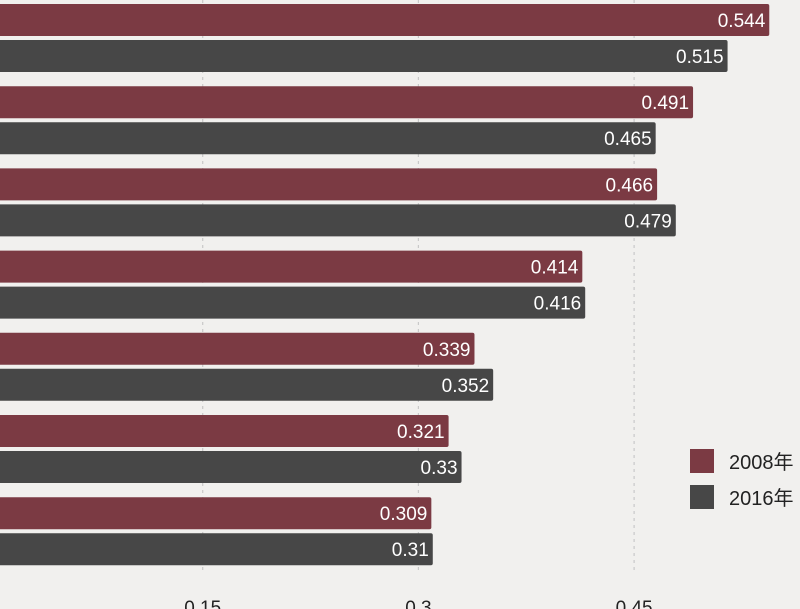  What do you see at coordinates (447, 350) in the screenshot?
I see `bar-value-label: 0.339` at bounding box center [447, 350].